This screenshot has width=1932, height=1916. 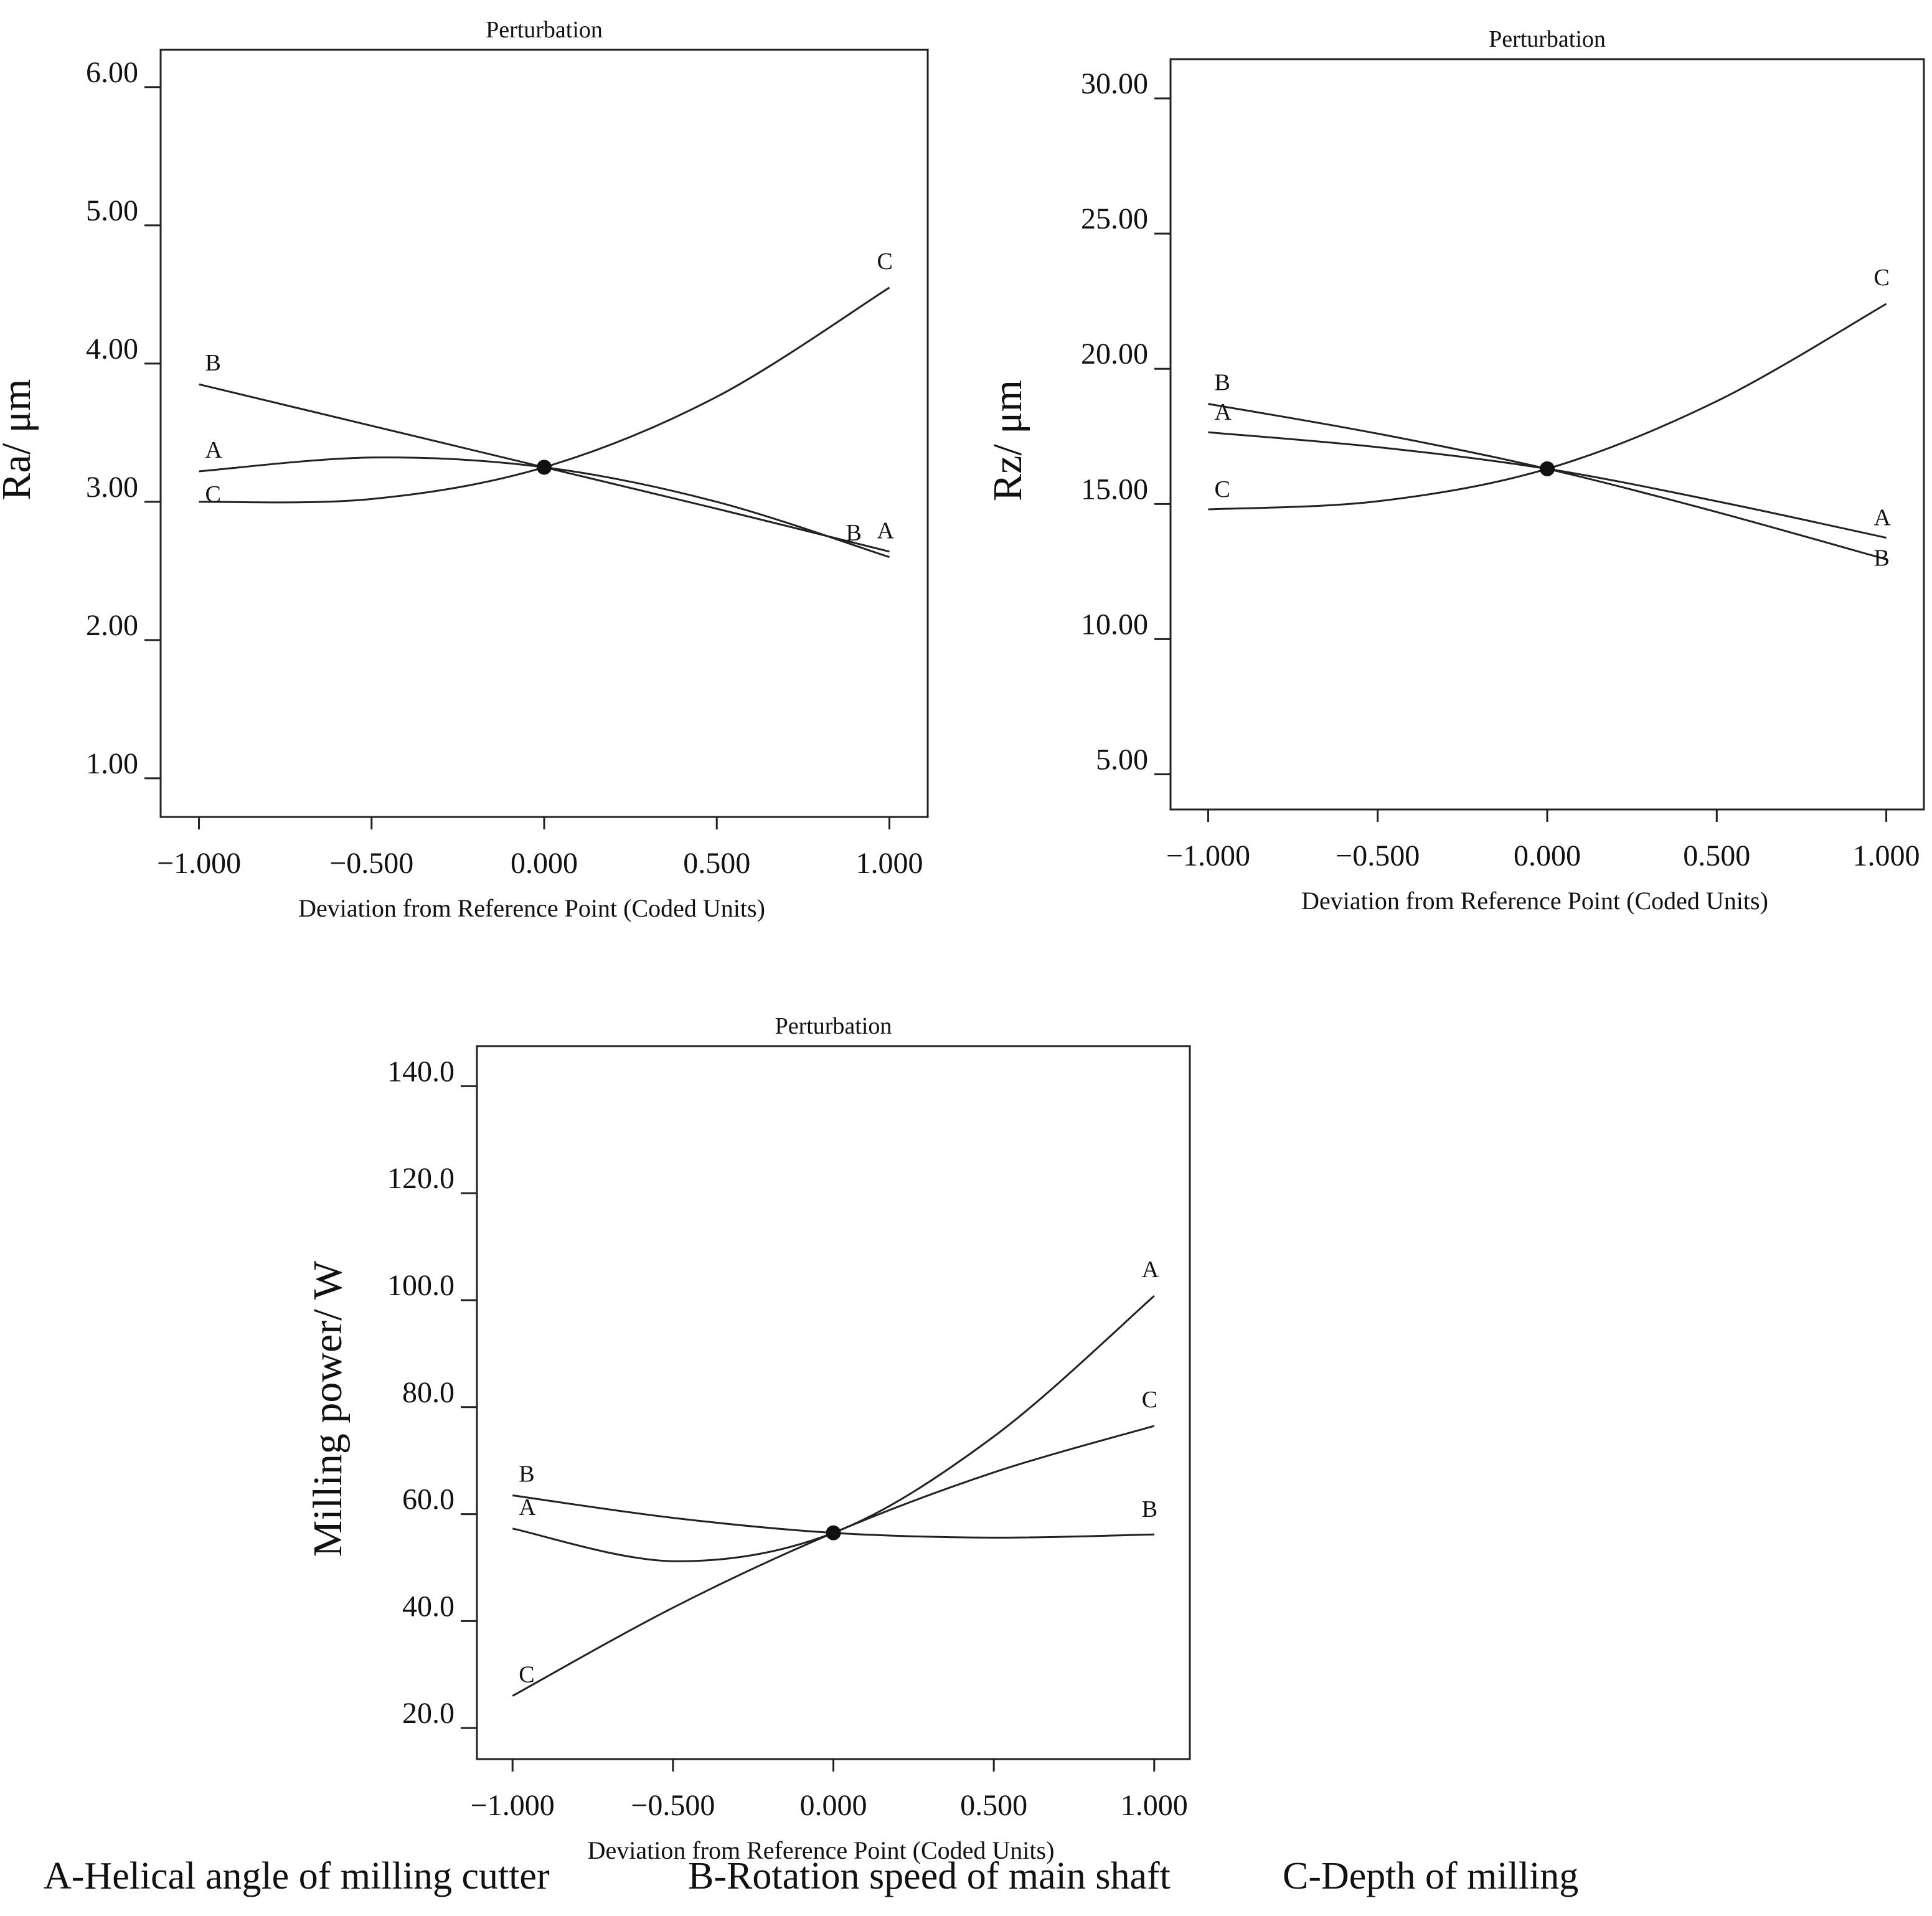 I want to click on ra-y-tick-label: 2.00, so click(x=112, y=625).